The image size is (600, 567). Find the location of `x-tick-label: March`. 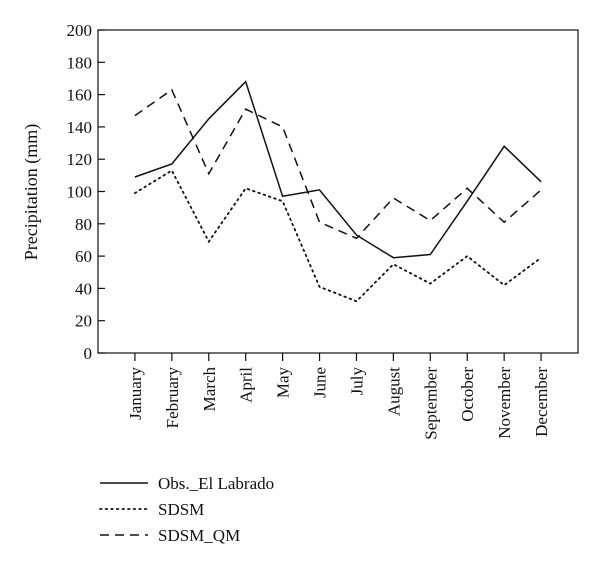

x-tick-label: March is located at coordinates (209, 389).